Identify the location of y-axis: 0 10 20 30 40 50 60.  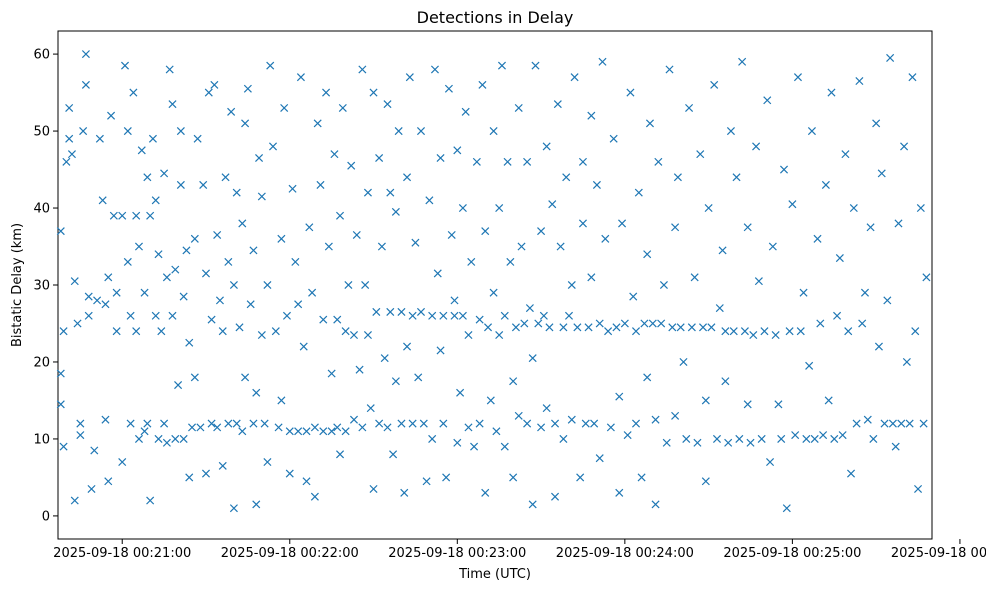
(45, 286).